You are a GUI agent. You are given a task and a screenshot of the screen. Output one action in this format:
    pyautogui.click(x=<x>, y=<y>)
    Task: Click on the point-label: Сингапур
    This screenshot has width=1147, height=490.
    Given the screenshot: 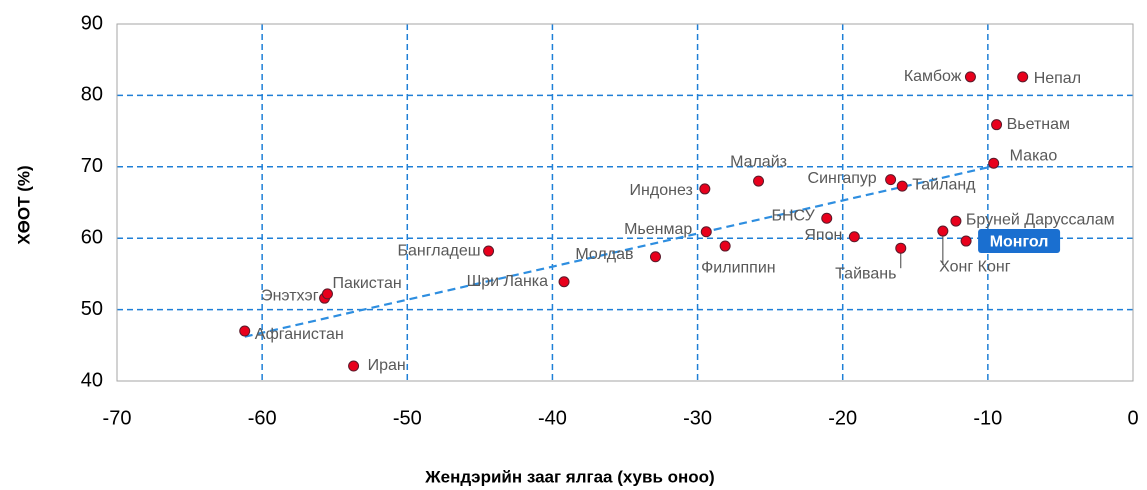 What is the action you would take?
    pyautogui.click(x=842, y=178)
    